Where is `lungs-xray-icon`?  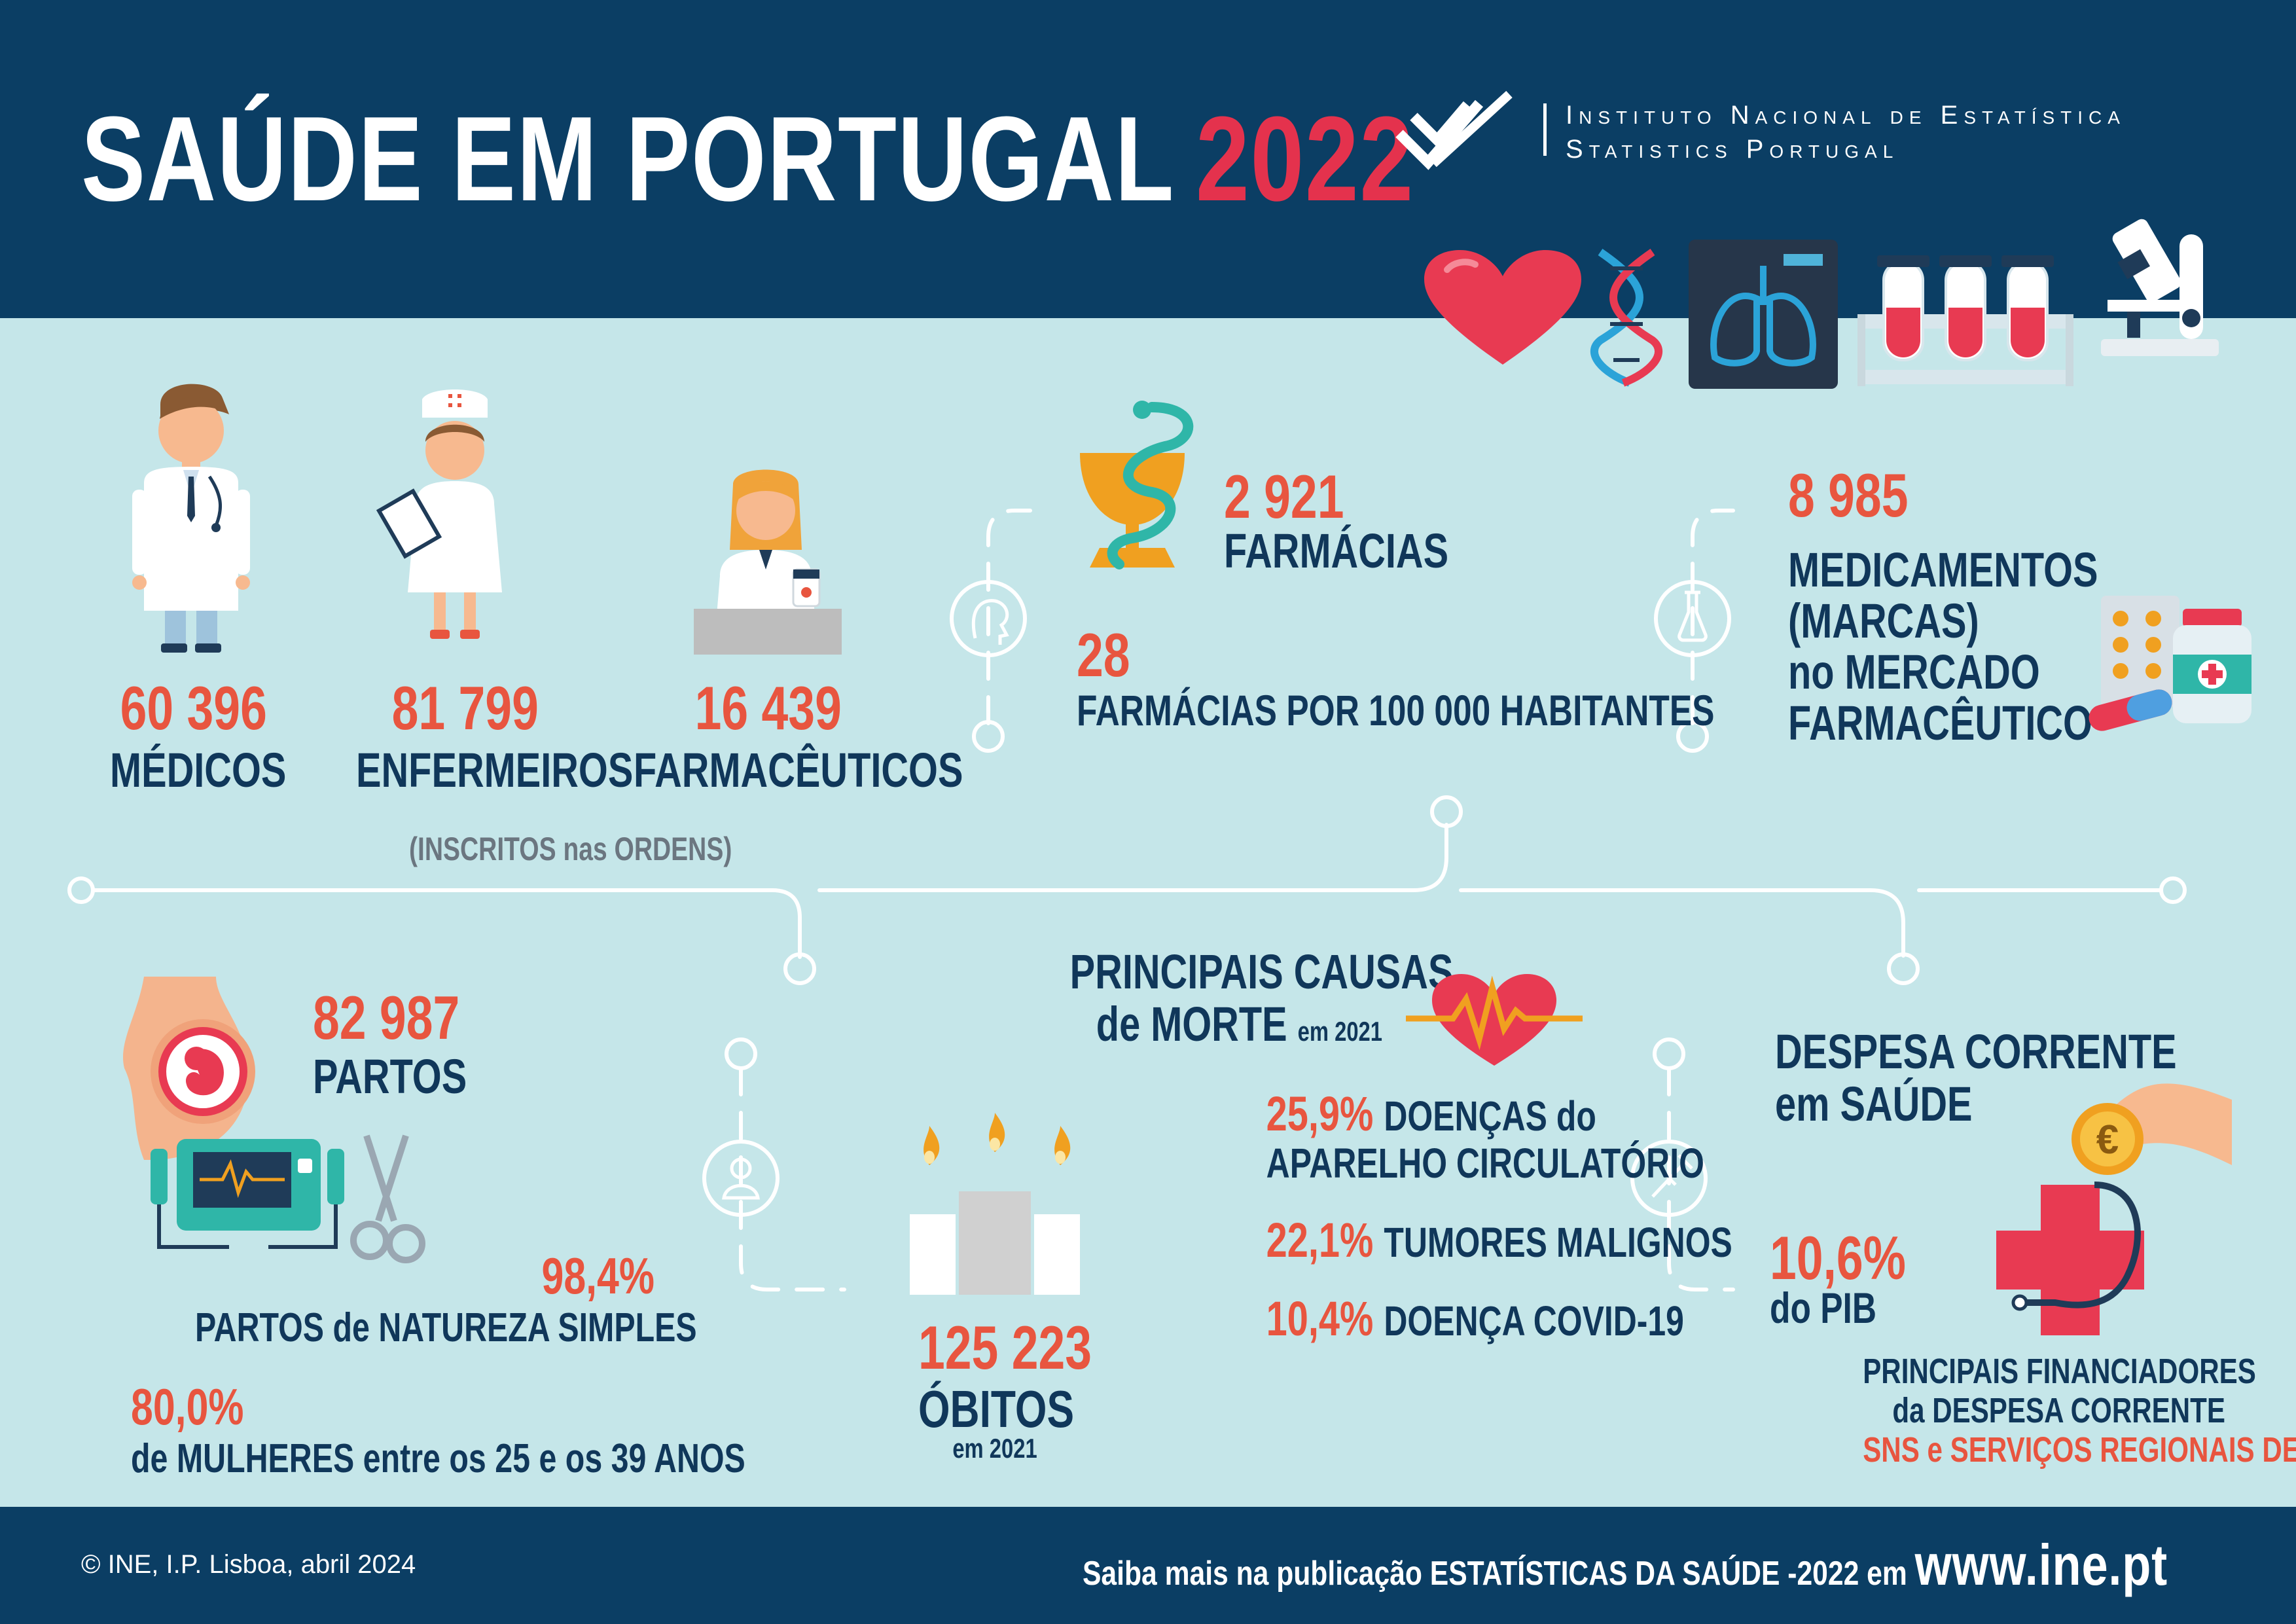
lungs-xray-icon is located at coordinates (1763, 314).